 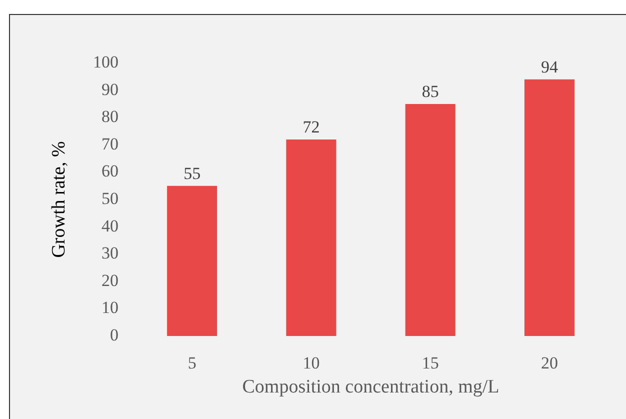 What do you see at coordinates (110, 171) in the screenshot?
I see `y-tick-label: 60` at bounding box center [110, 171].